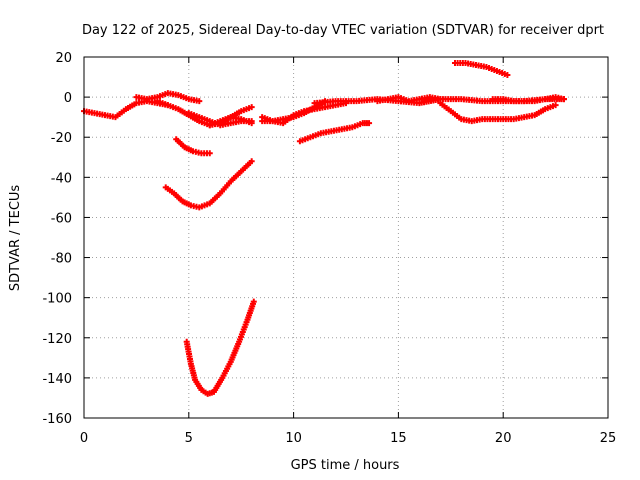 This screenshot has height=480, width=640. I want to click on x-tick-label: 5, so click(189, 438).